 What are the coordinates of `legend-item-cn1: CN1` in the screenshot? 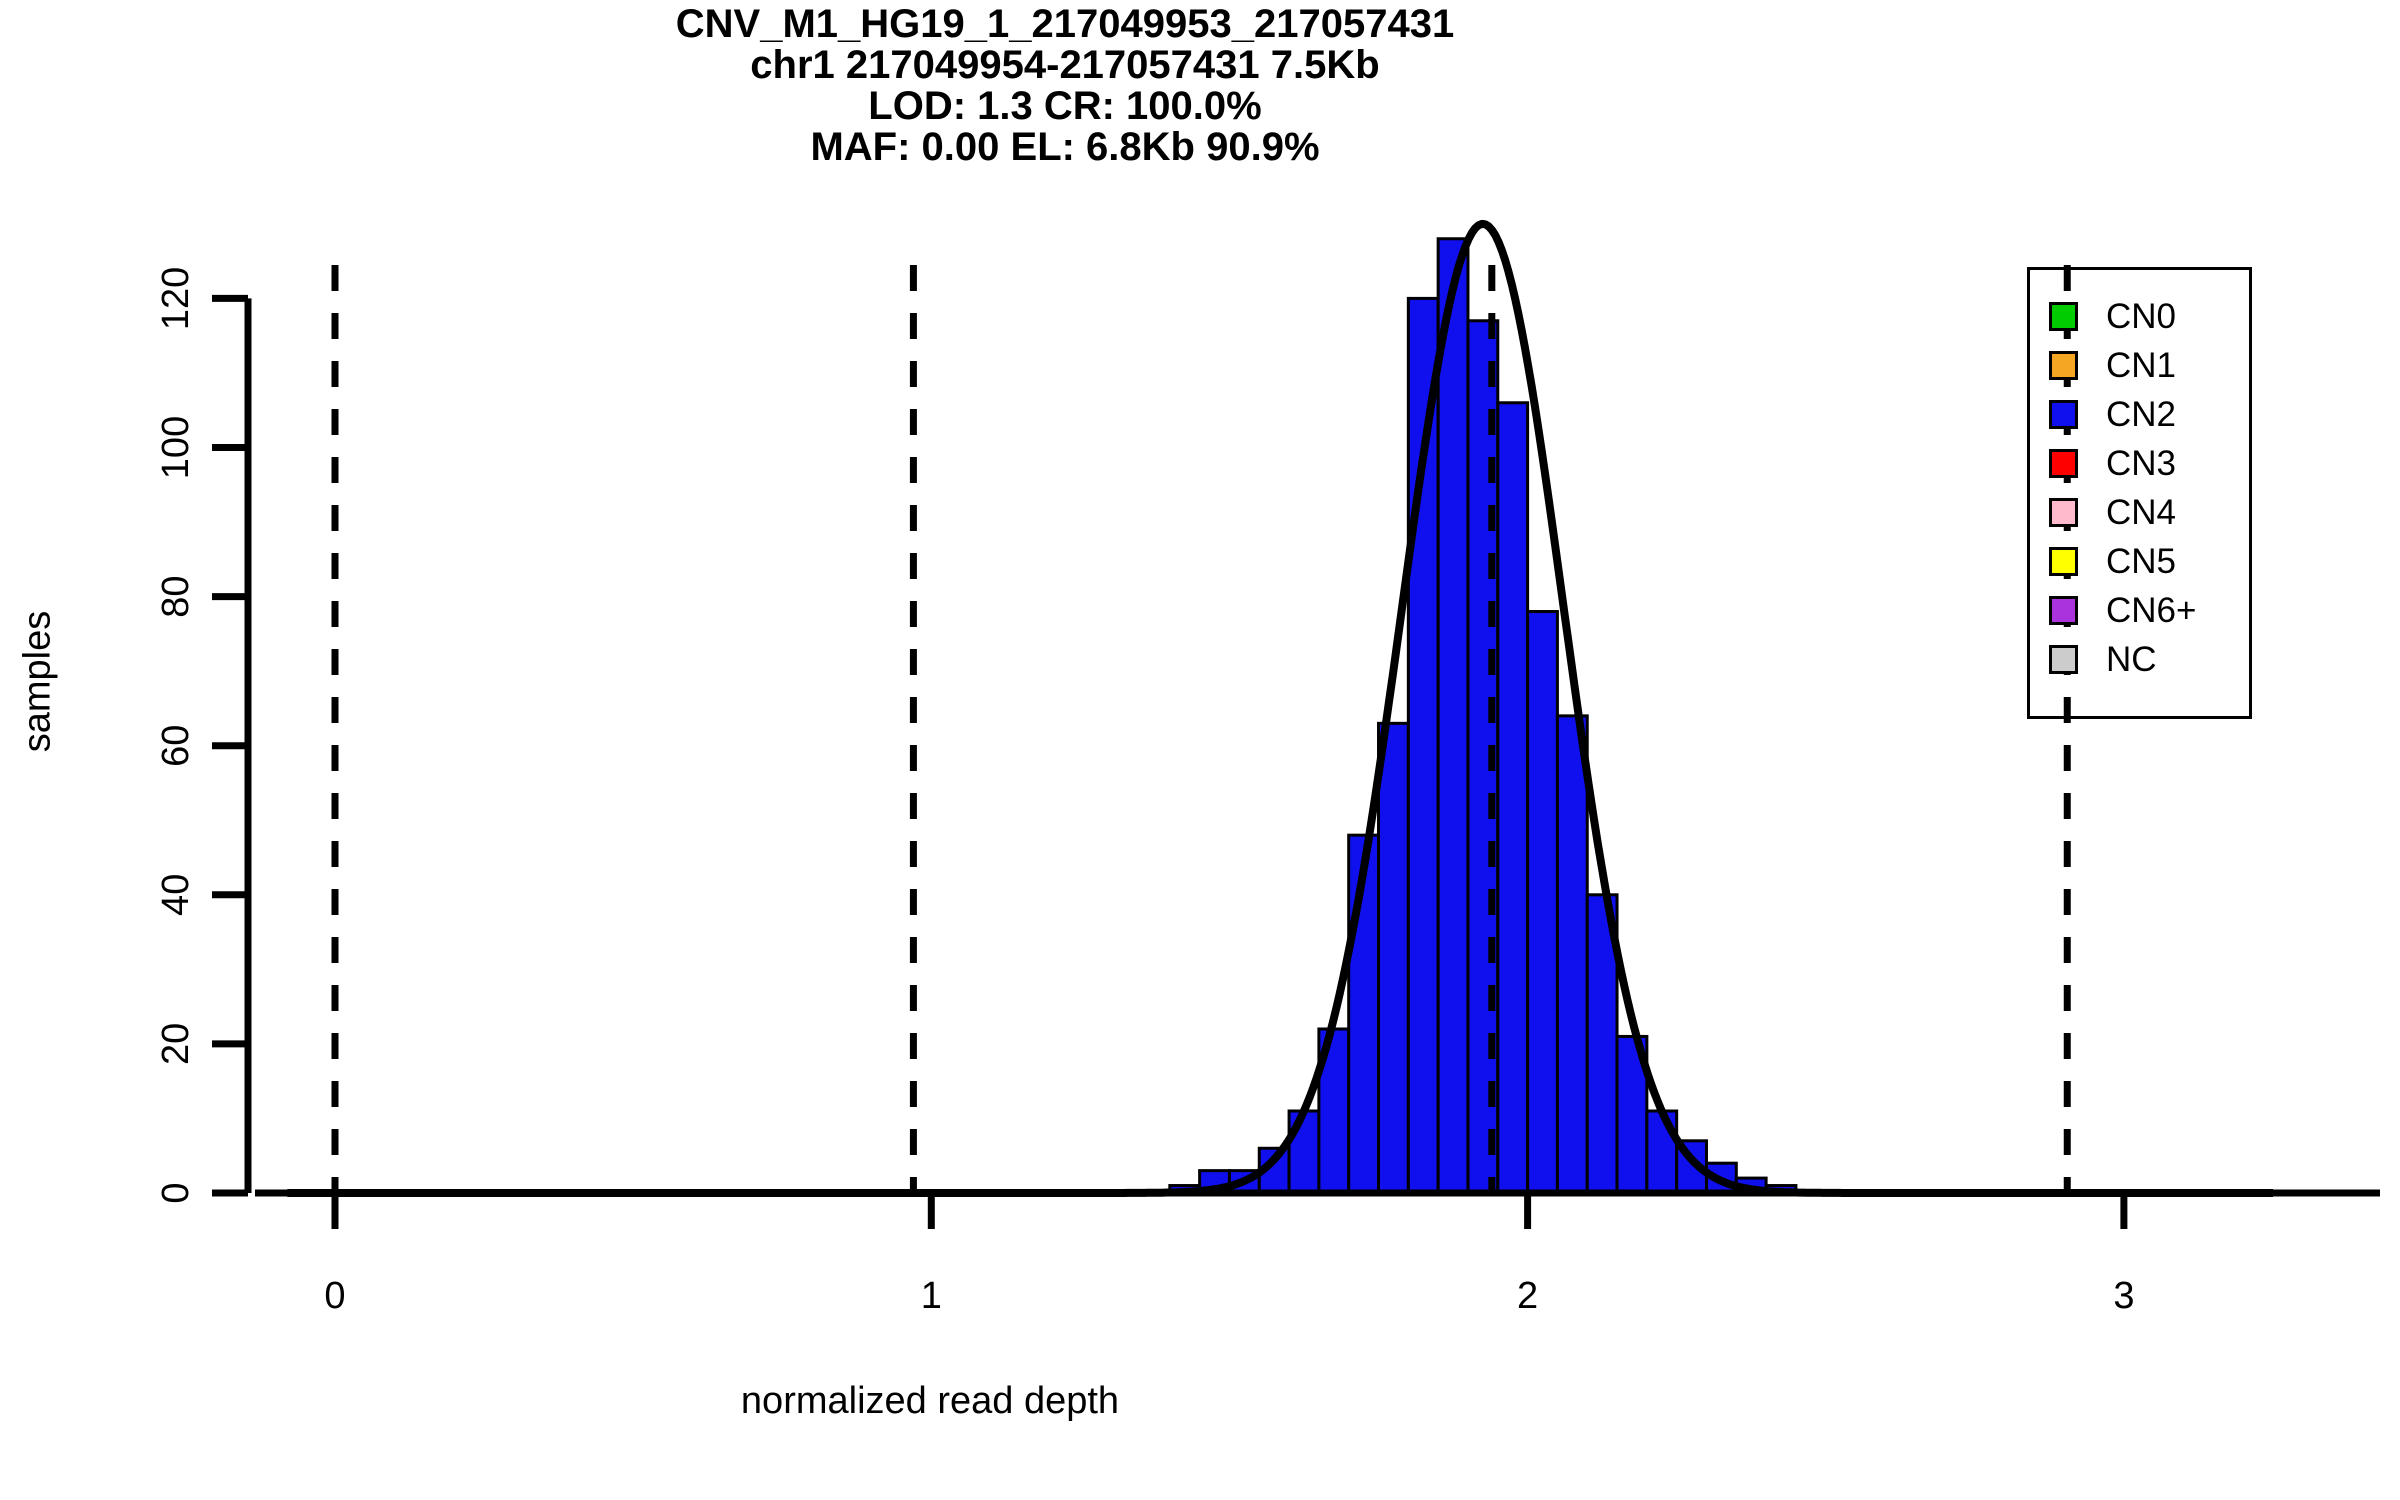 It's located at (2150, 365).